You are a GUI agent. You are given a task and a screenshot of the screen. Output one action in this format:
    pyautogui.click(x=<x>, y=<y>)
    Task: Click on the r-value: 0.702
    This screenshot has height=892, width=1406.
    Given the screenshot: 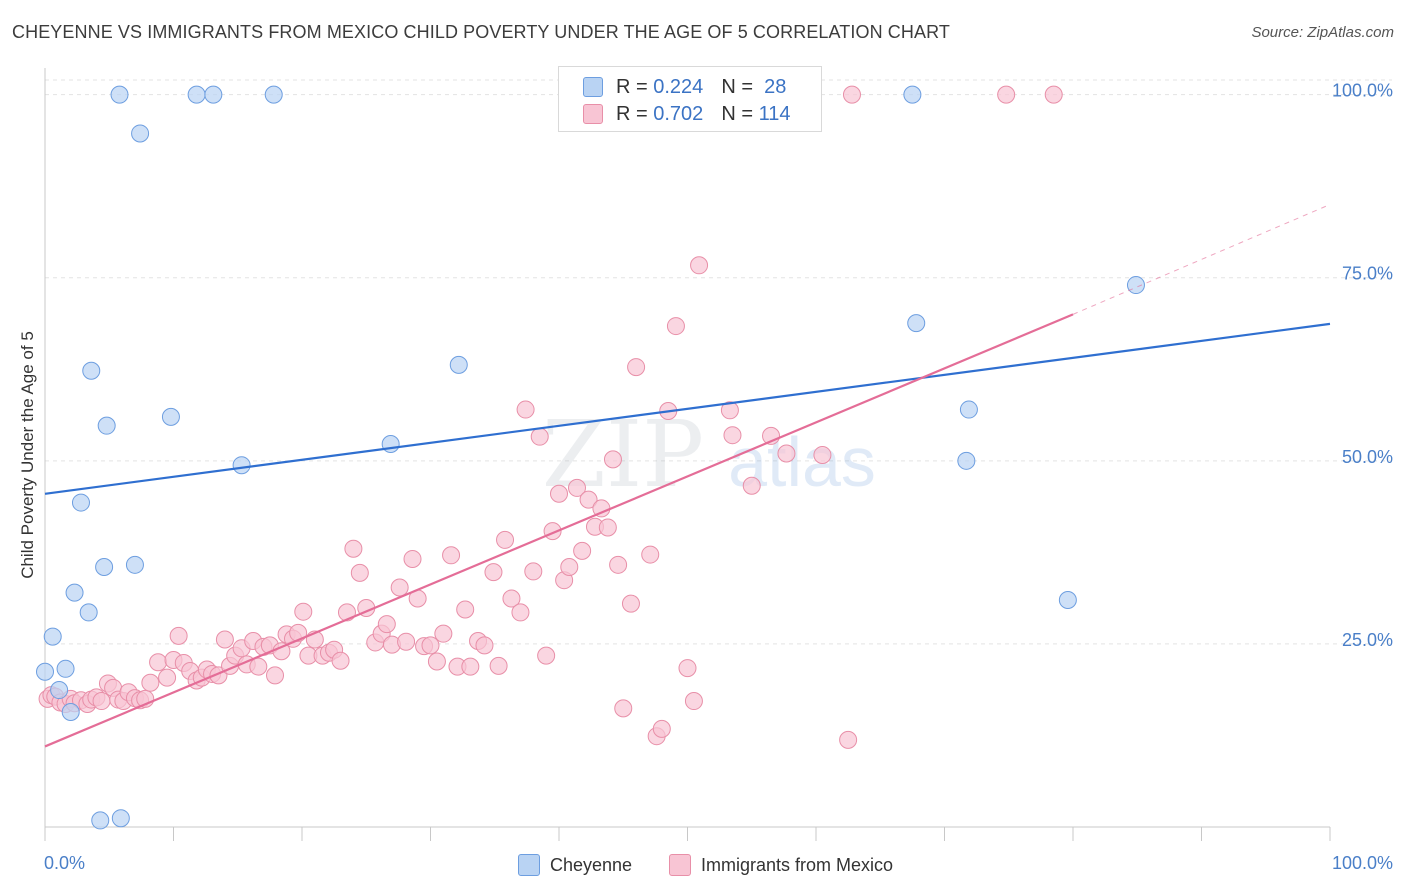 What is the action you would take?
    pyautogui.click(x=678, y=113)
    